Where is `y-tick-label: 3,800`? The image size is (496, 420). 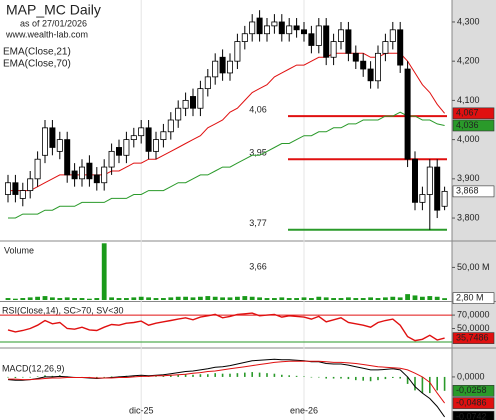
y-tick-label: 3,800 is located at coordinates (468, 217).